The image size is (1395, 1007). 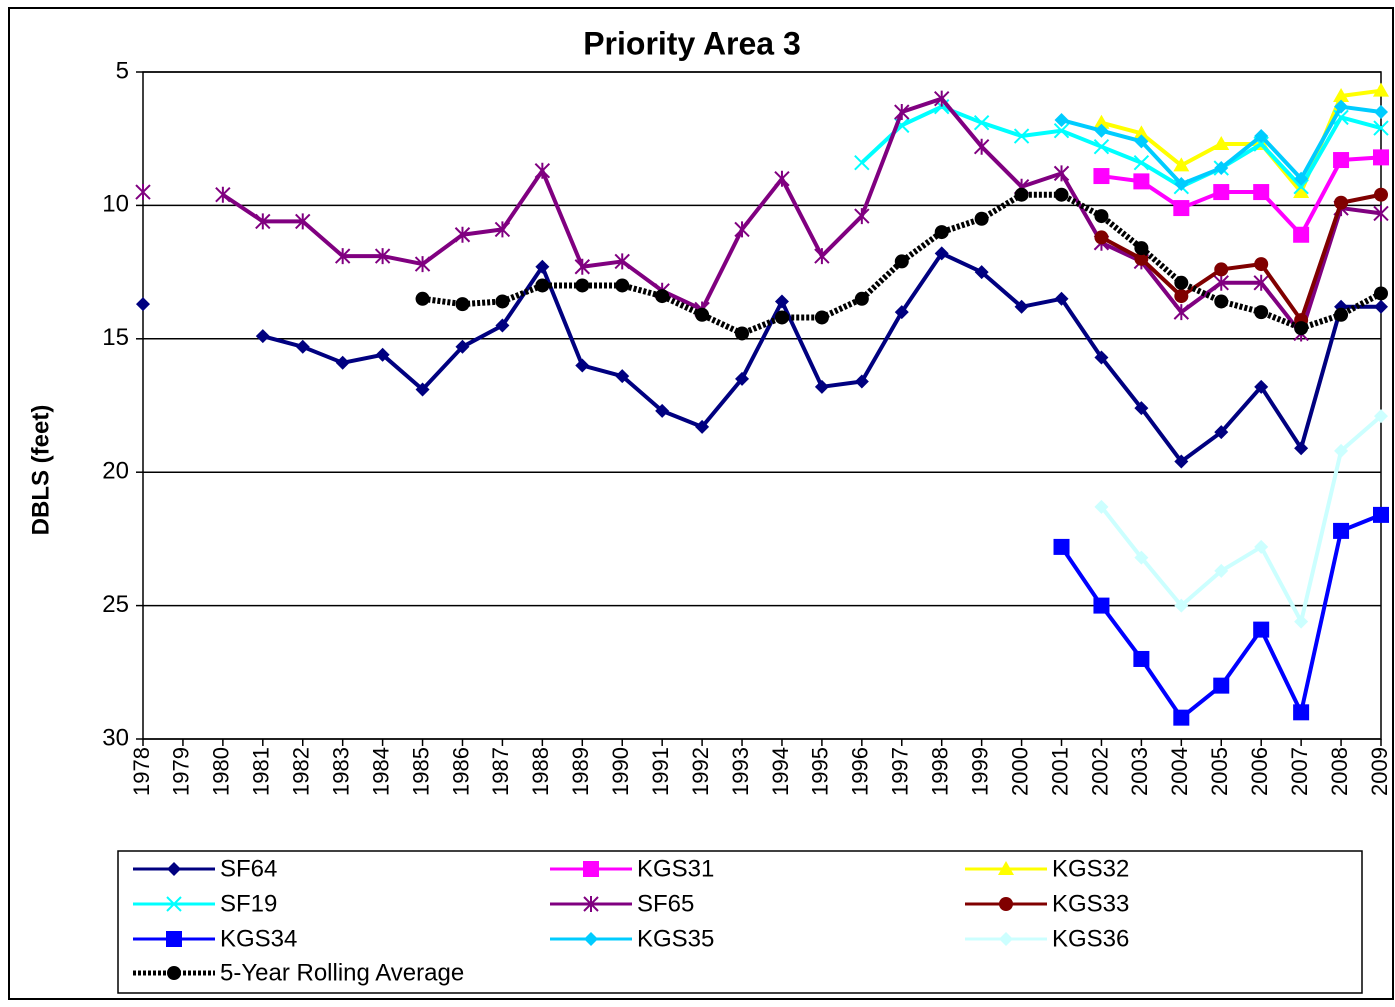 What do you see at coordinates (500, 771) in the screenshot?
I see `x-tick-label: 1987` at bounding box center [500, 771].